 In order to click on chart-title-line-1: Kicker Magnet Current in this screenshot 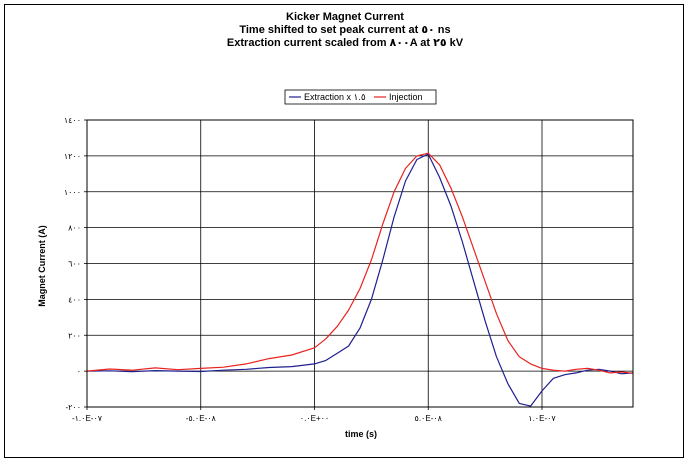, I will do `click(345, 17)`.